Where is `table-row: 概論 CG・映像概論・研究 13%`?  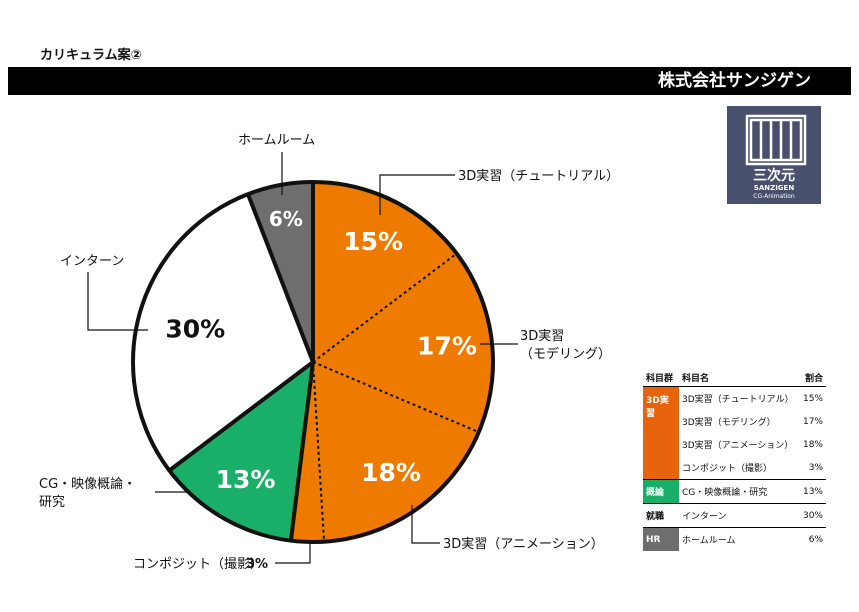
table-row: 概論 CG・映像概論・研究 13% is located at coordinates (734, 491).